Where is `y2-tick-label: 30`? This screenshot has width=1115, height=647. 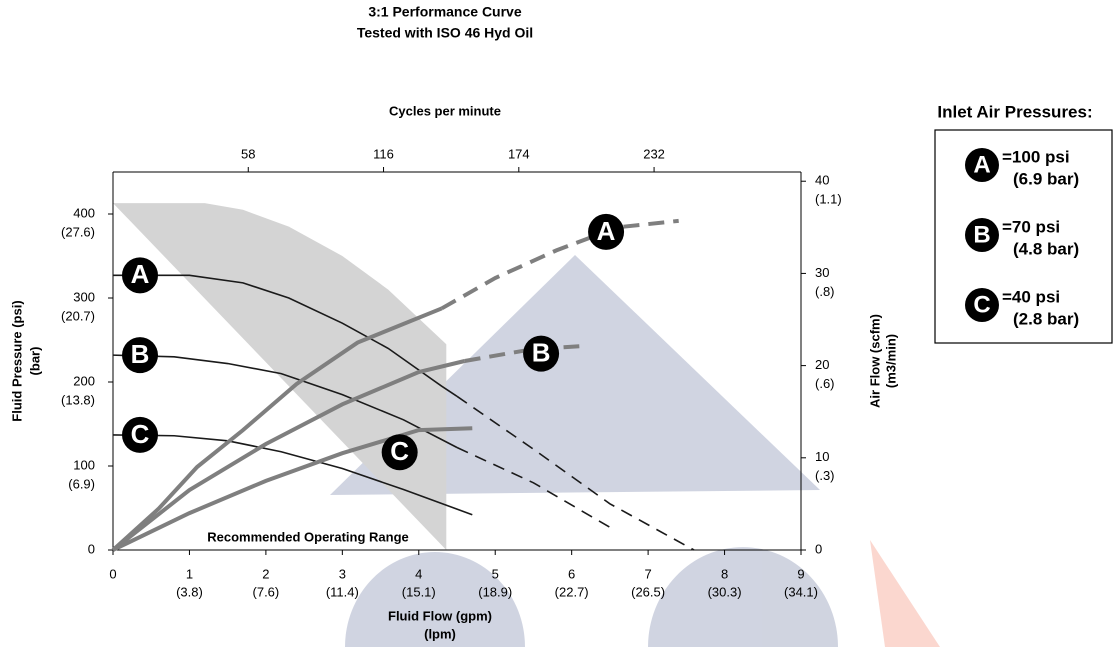 y2-tick-label: 30 is located at coordinates (822, 272).